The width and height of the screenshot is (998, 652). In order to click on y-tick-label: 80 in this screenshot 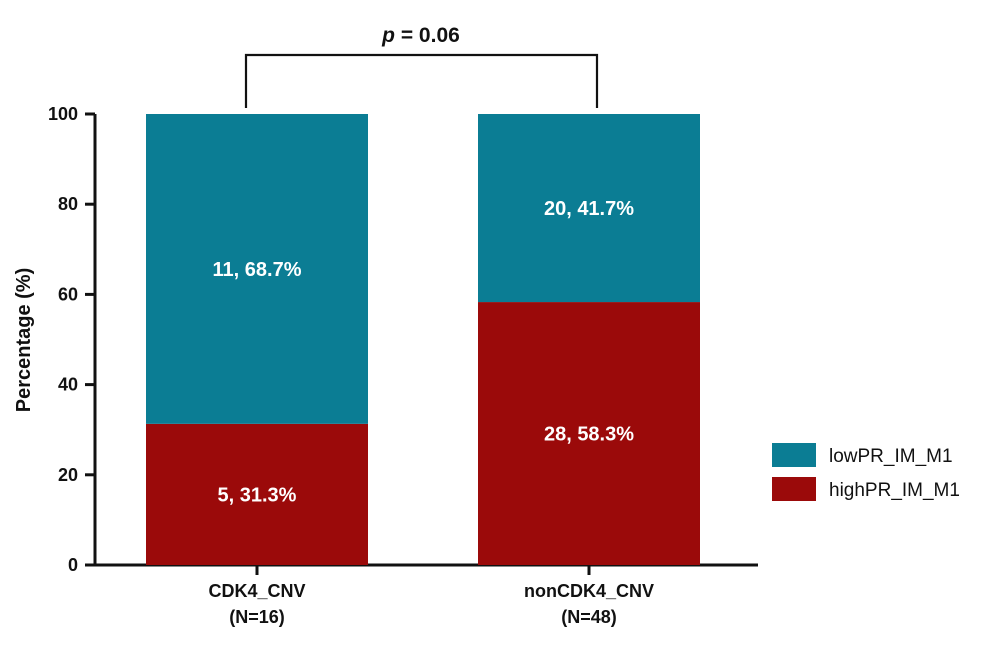, I will do `click(68, 204)`.